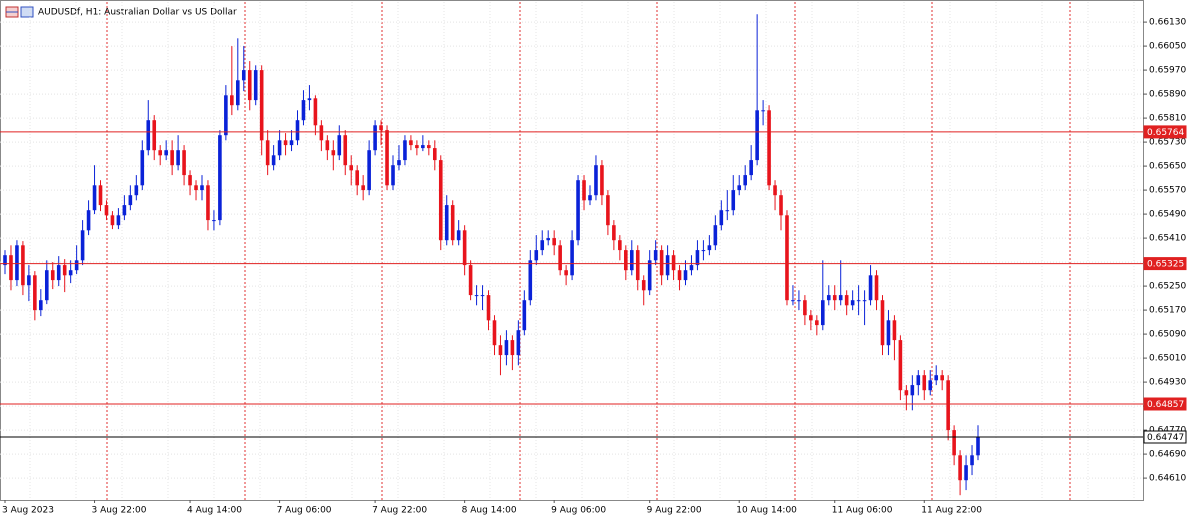  Describe the element at coordinates (1167, 359) in the screenshot. I see `y-tick-label: 0.65010` at that location.